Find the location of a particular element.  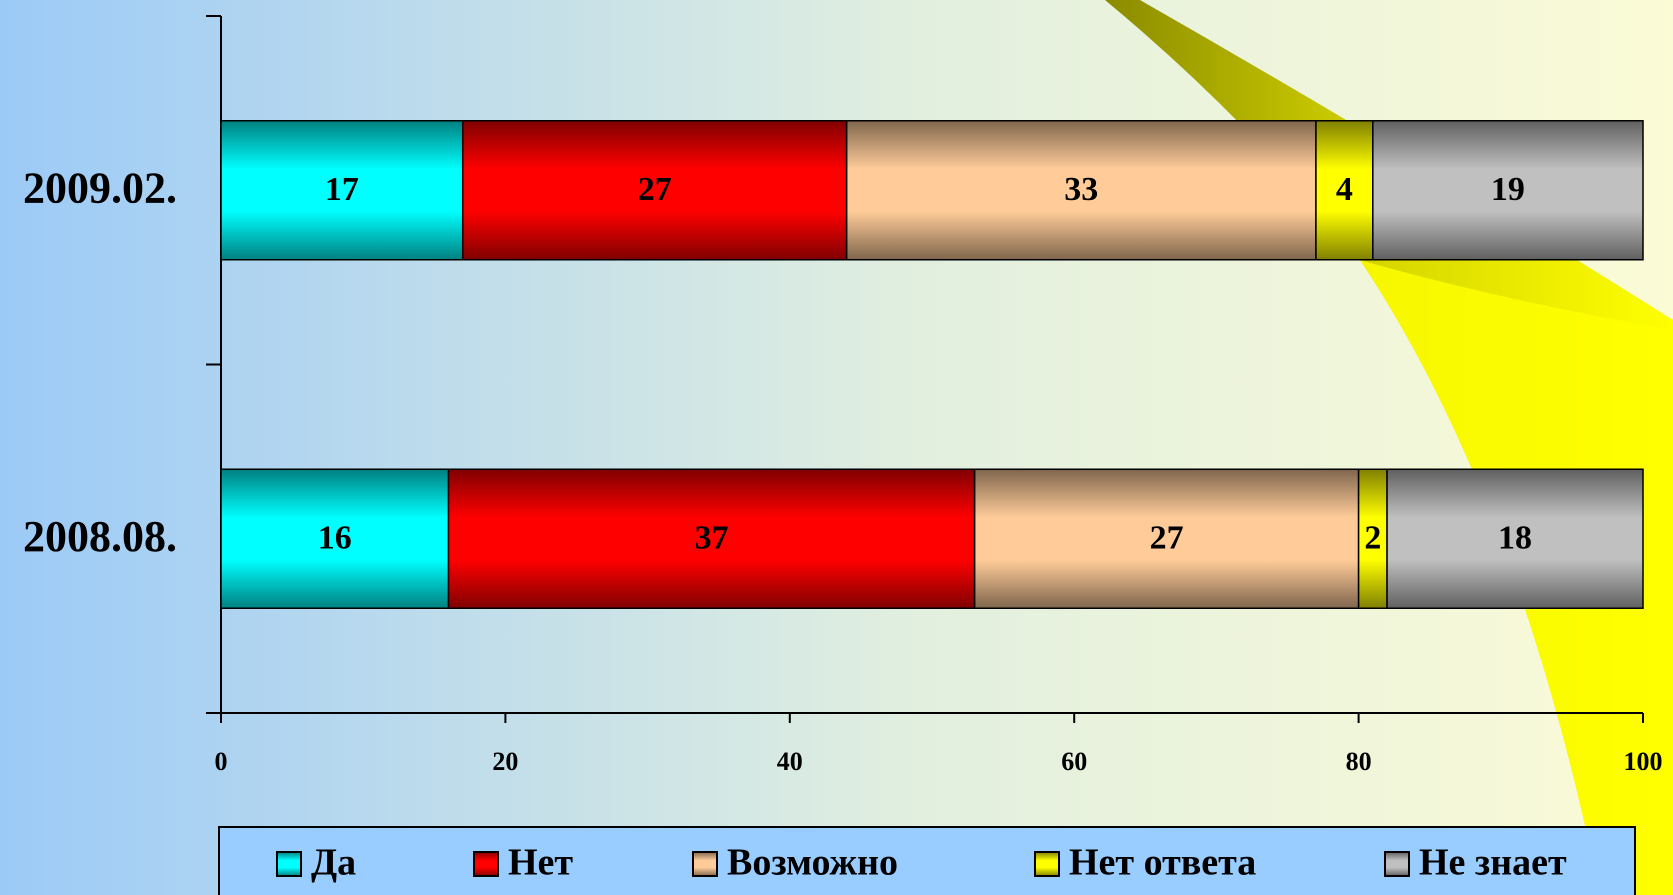

value-label: 17 is located at coordinates (342, 189).